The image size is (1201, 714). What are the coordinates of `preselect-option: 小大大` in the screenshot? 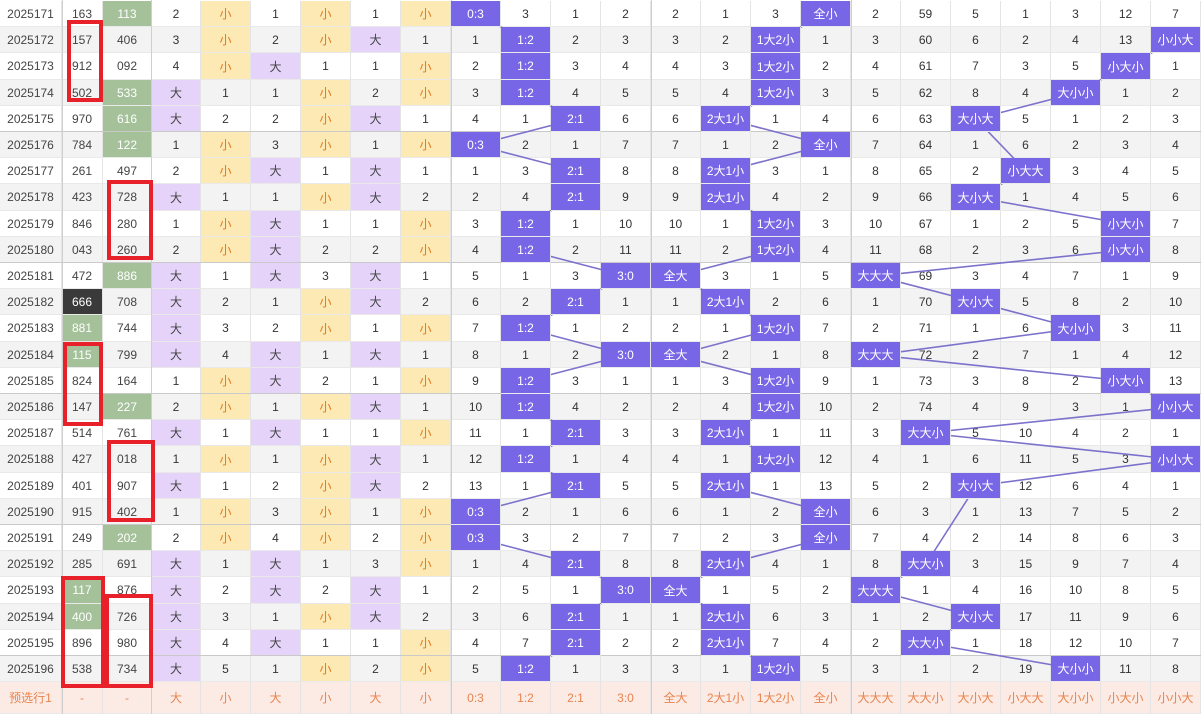 It's located at (1026, 698).